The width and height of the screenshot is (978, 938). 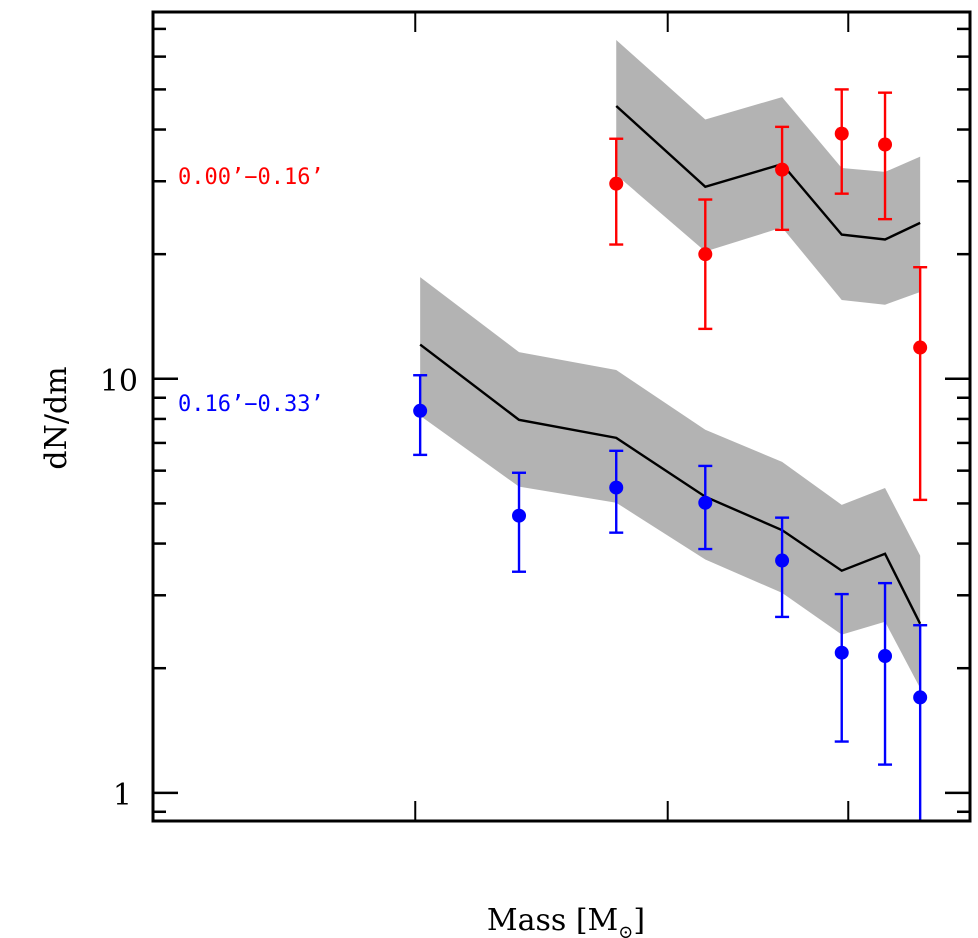 What do you see at coordinates (251, 177) in the screenshot?
I see `series-label-inner: 0.00’−0.16’` at bounding box center [251, 177].